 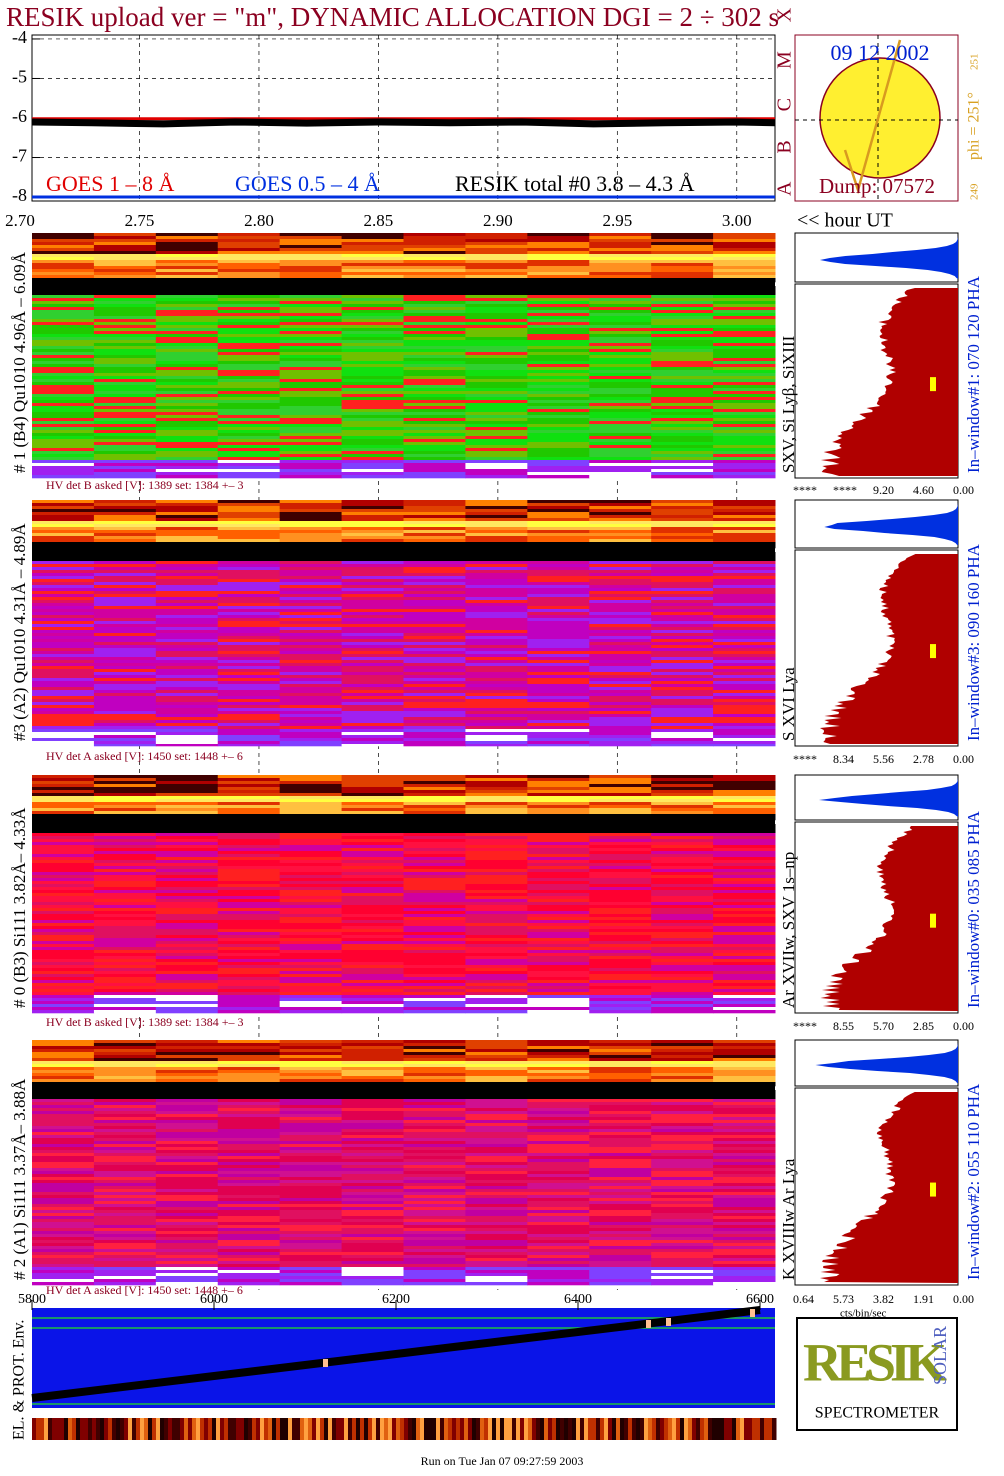 What do you see at coordinates (32, 1299) in the screenshot?
I see `x-tick-label: 5800` at bounding box center [32, 1299].